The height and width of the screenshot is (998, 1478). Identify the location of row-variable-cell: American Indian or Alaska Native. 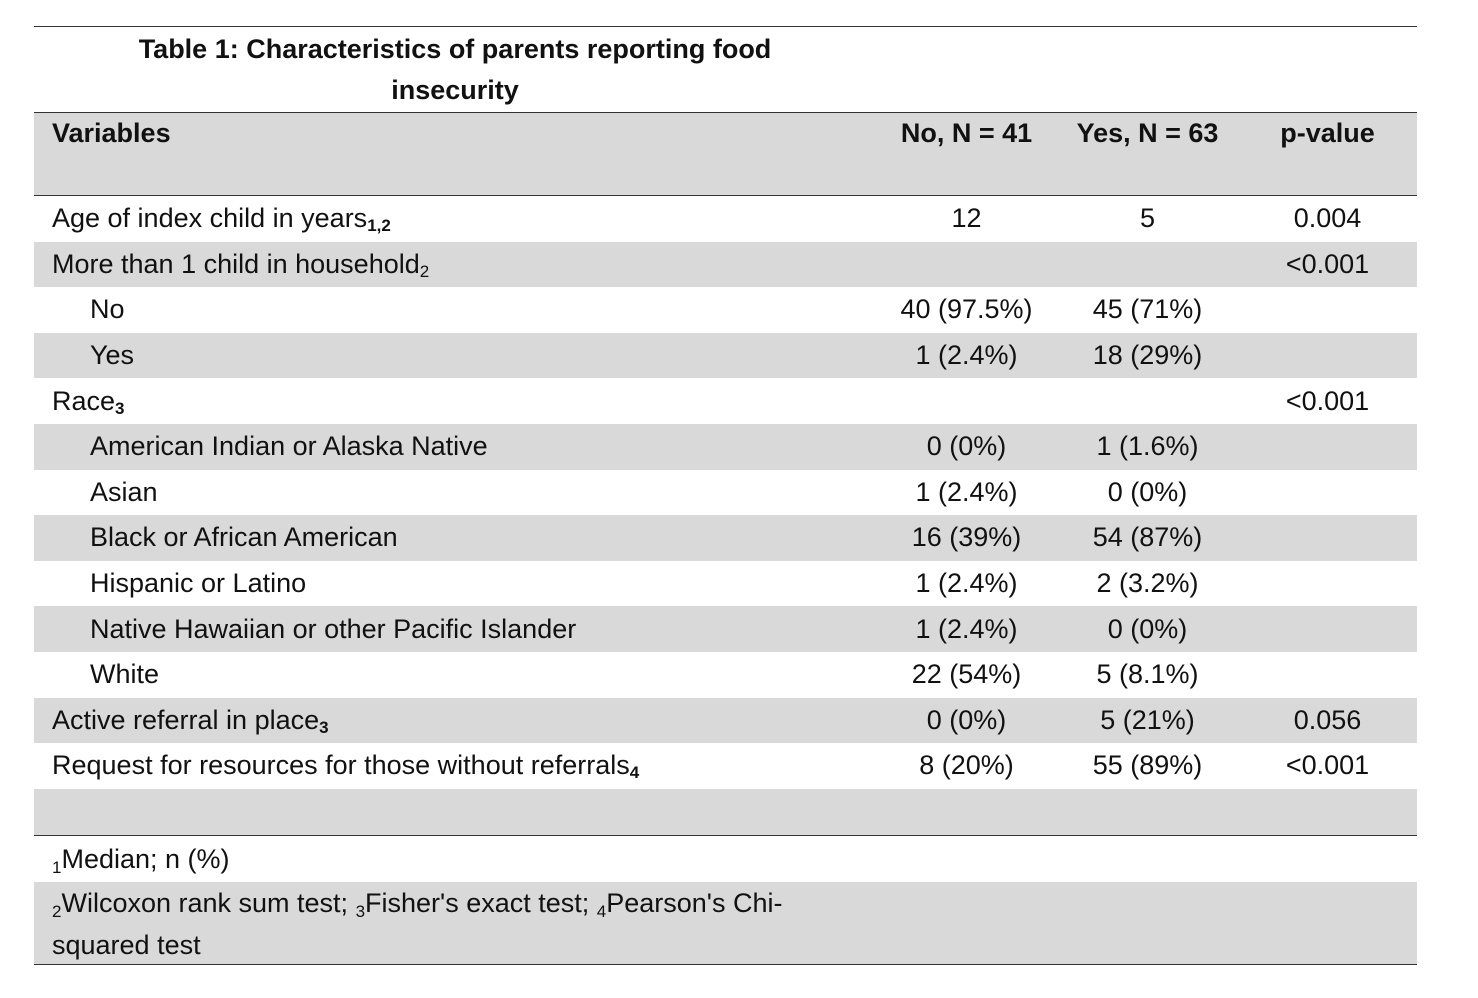
(455, 446).